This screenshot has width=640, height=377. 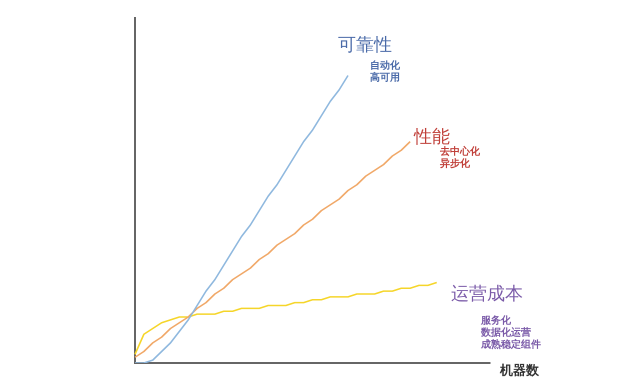 I want to click on annotation: 服务化, so click(x=496, y=320).